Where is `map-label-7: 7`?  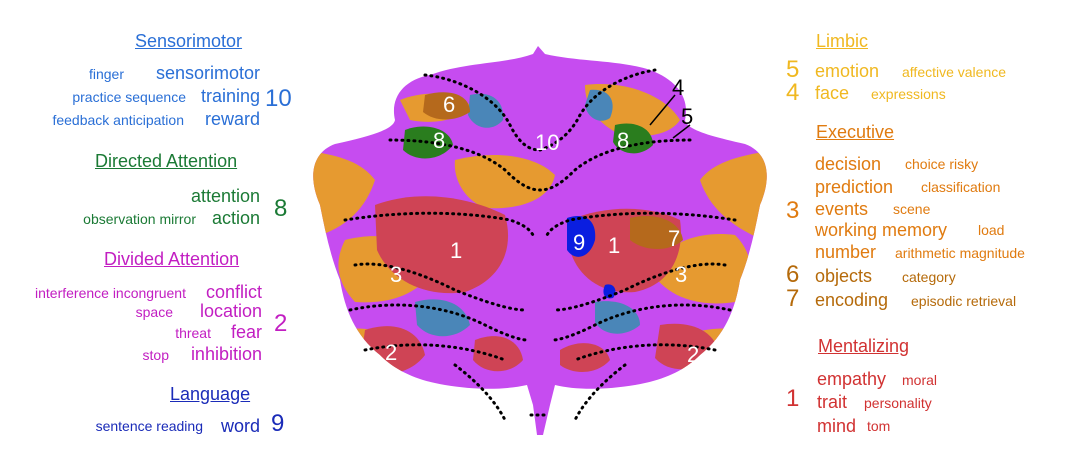
map-label-7: 7 is located at coordinates (674, 238).